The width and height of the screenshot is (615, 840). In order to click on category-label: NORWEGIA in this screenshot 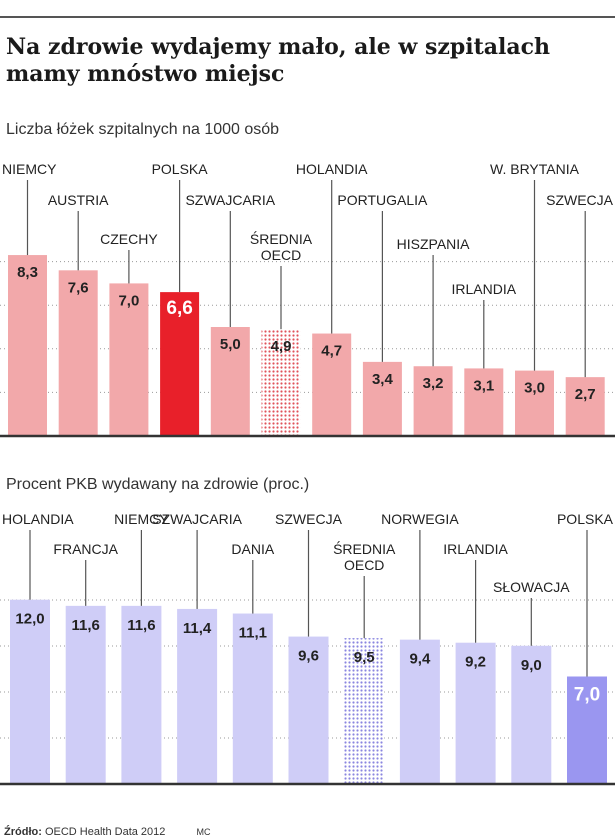, I will do `click(420, 519)`.